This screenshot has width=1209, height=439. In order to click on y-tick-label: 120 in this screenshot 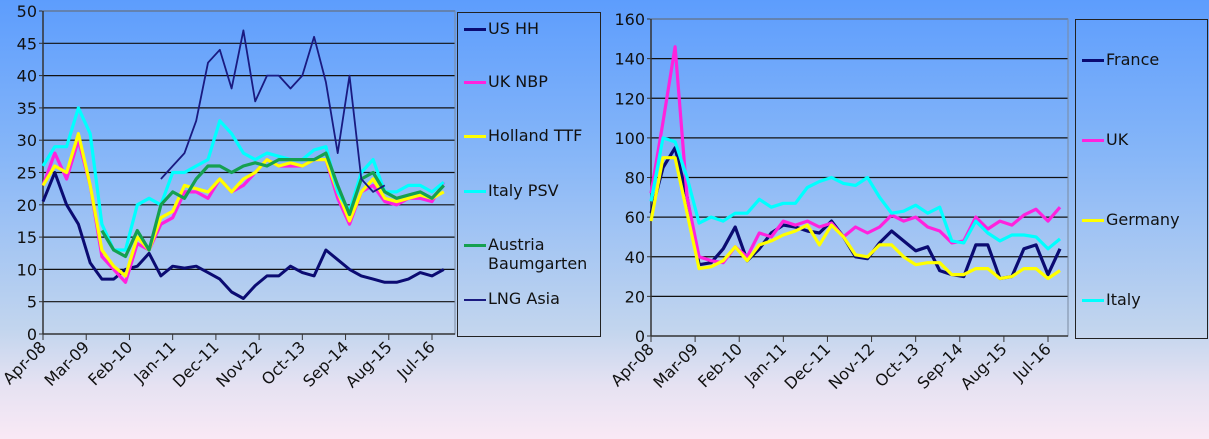, I will do `click(629, 98)`.